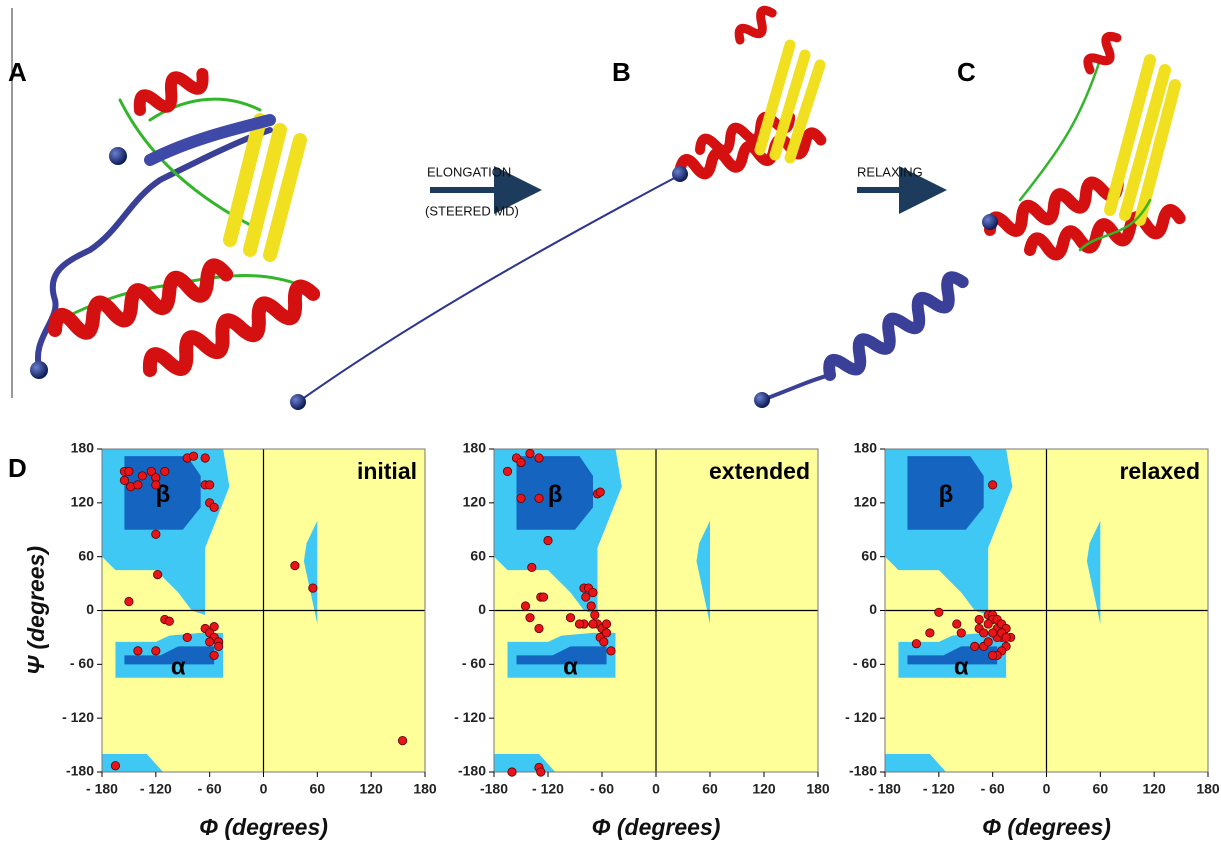 Image resolution: width=1221 pixels, height=845 pixels. Describe the element at coordinates (36, 610) in the screenshot. I see `y-axis-title: Ψ (degrees)` at that location.